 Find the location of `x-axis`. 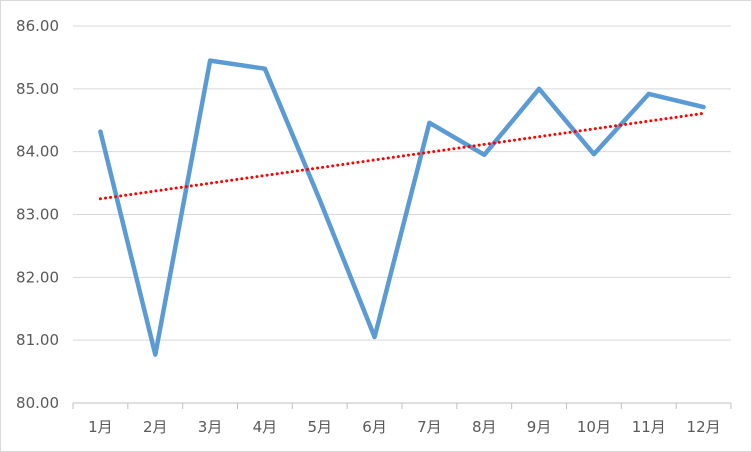

x-axis is located at coordinates (402, 405).